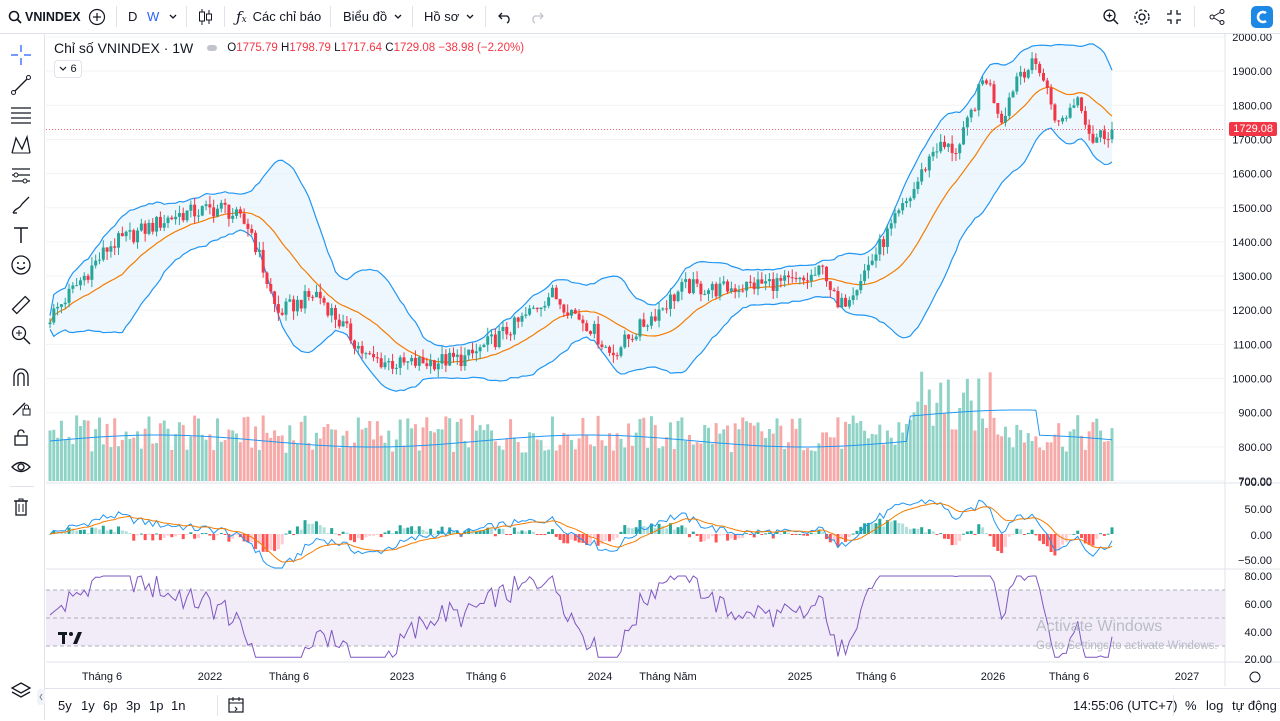 This screenshot has width=1280, height=721. Describe the element at coordinates (173, 16) in the screenshot. I see `interval-dropdown` at that location.